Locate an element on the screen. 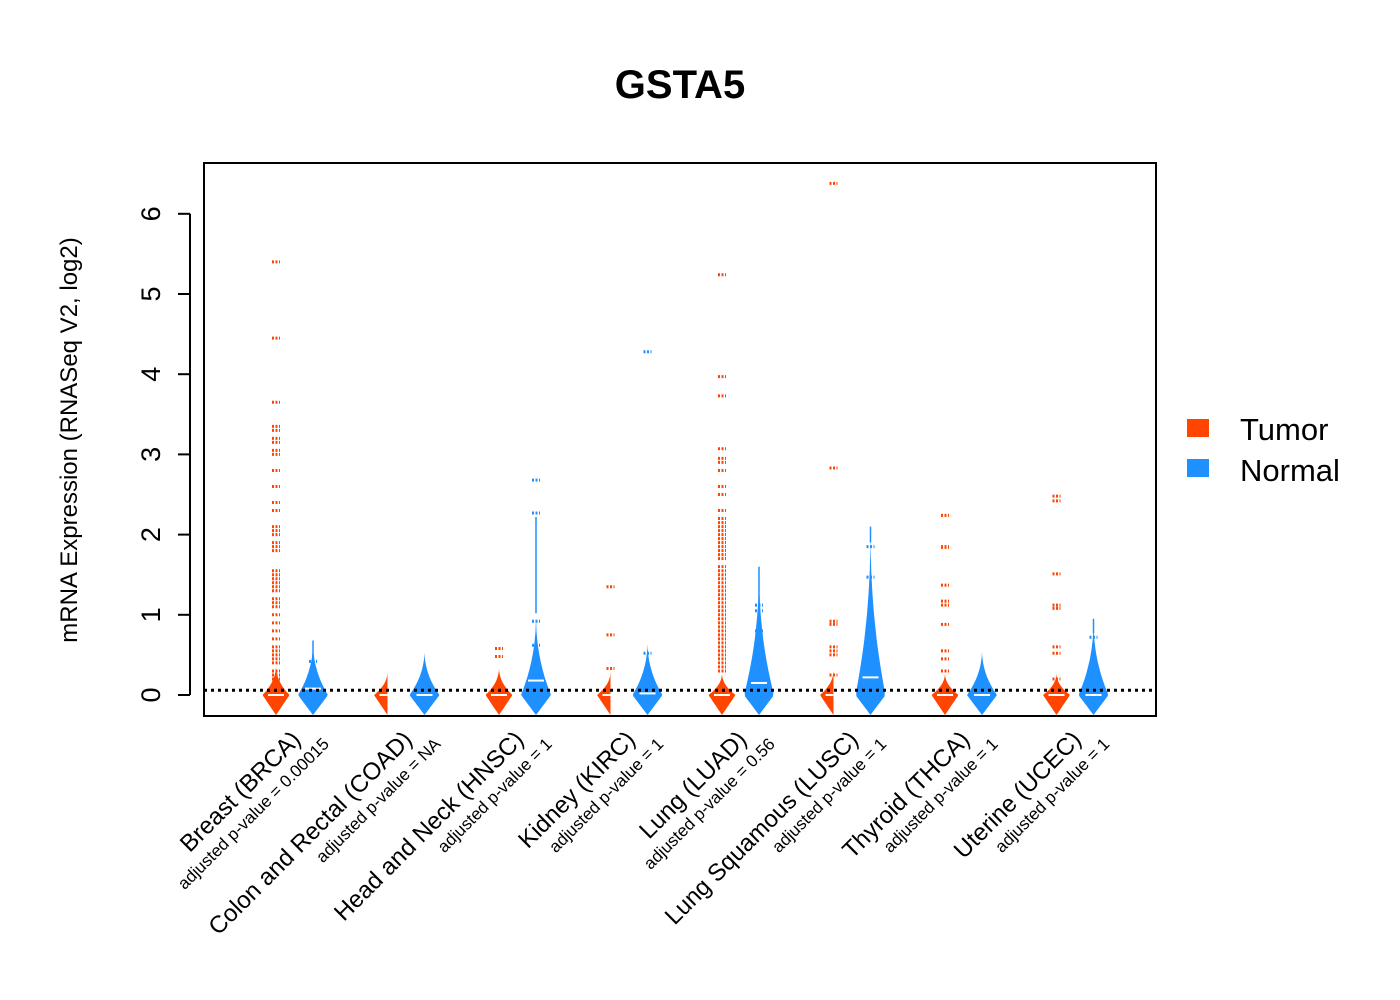 The image size is (1400, 1000). y-tick-label: 0 is located at coordinates (151, 694).